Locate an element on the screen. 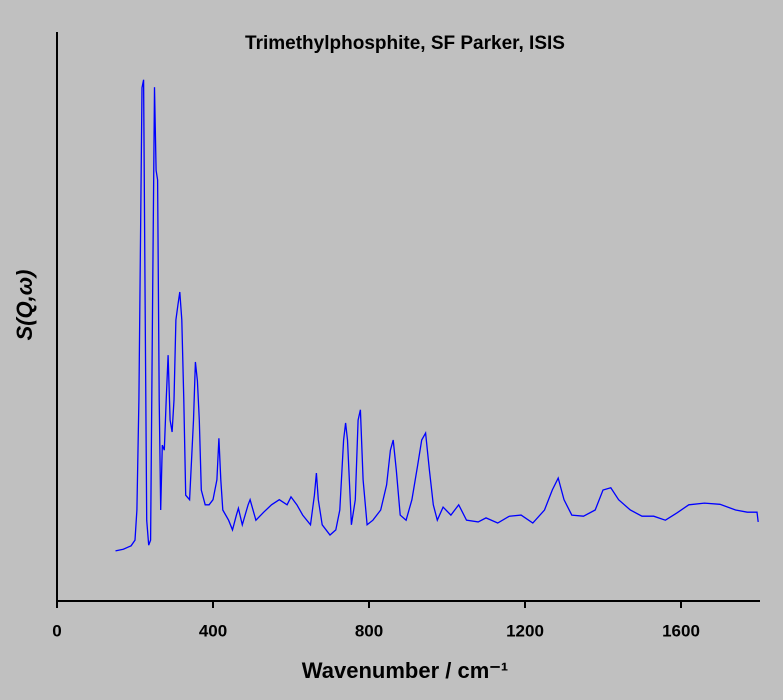  x-tick-label: 1200 is located at coordinates (525, 630).